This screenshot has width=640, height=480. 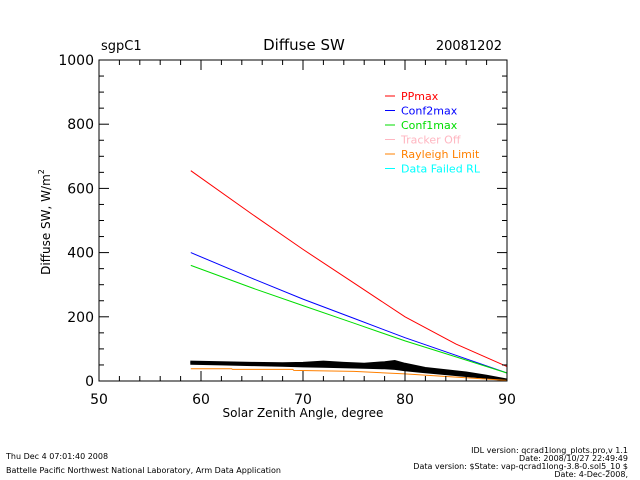 What do you see at coordinates (80, 189) in the screenshot?
I see `y-tick-label: 600` at bounding box center [80, 189].